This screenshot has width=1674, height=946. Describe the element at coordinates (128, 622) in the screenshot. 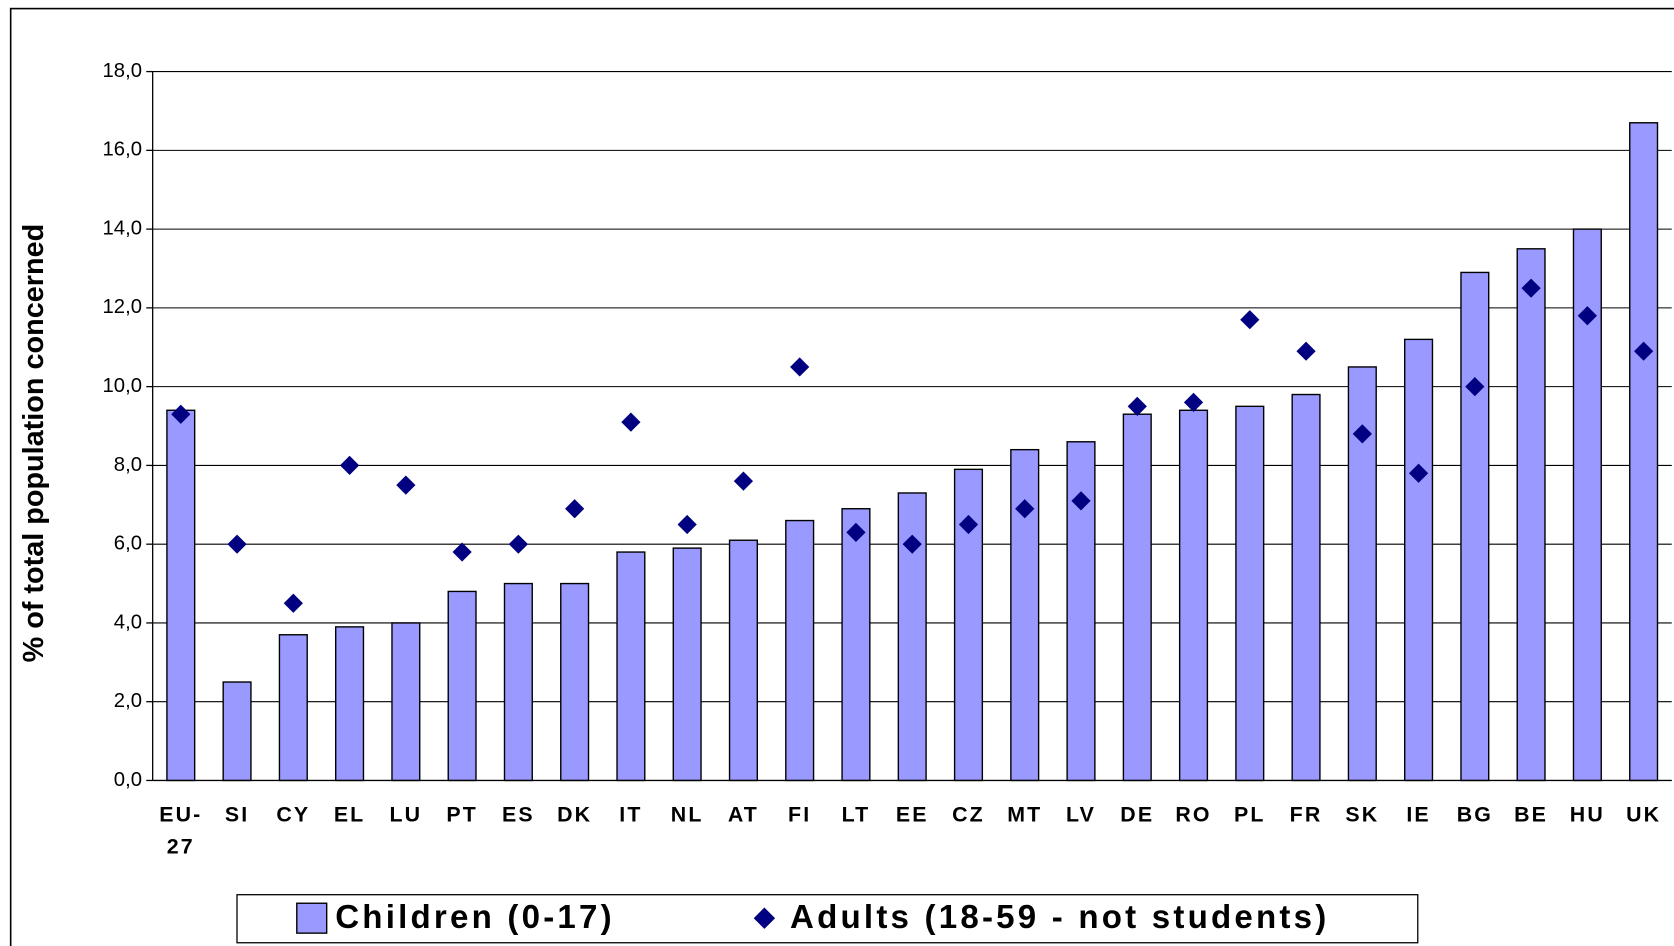

I see `y-tick-label: 4,0` at that location.